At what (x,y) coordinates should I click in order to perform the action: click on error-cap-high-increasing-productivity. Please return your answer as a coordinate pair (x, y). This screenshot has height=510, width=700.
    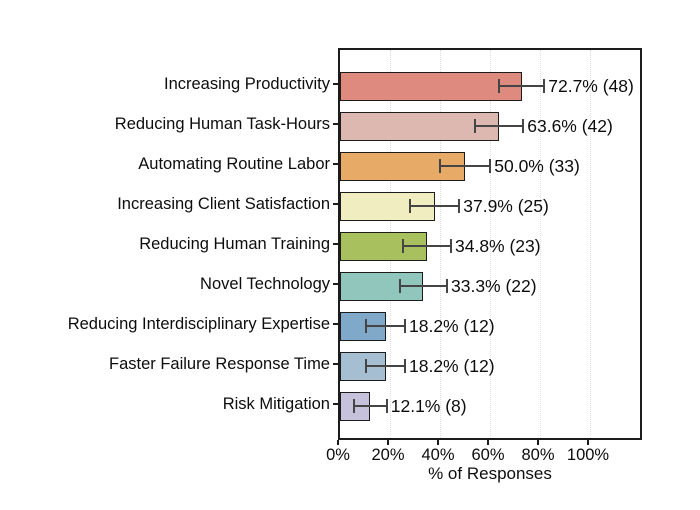
    Looking at the image, I should click on (544, 86).